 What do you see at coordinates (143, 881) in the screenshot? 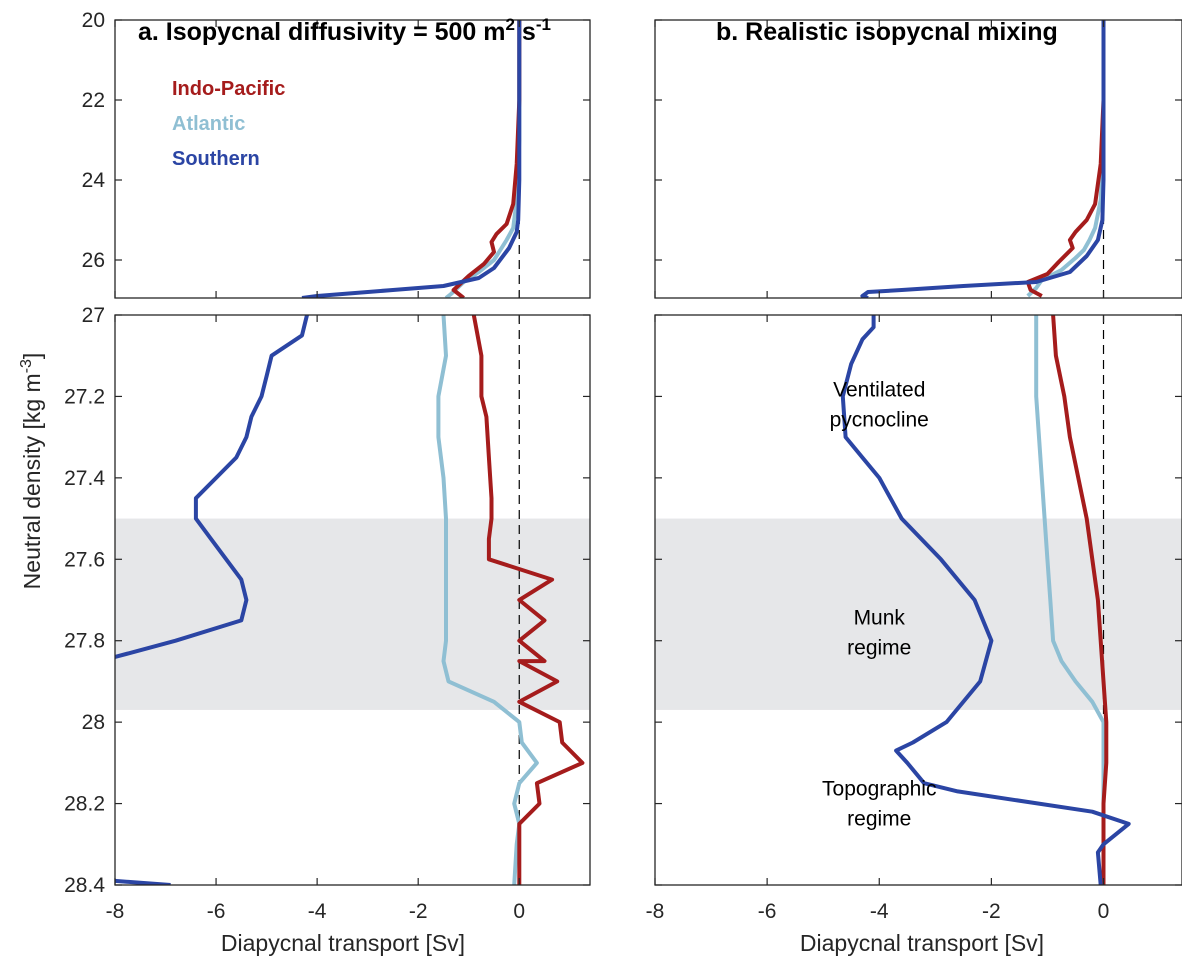
I see `series-southern-tail` at bounding box center [143, 881].